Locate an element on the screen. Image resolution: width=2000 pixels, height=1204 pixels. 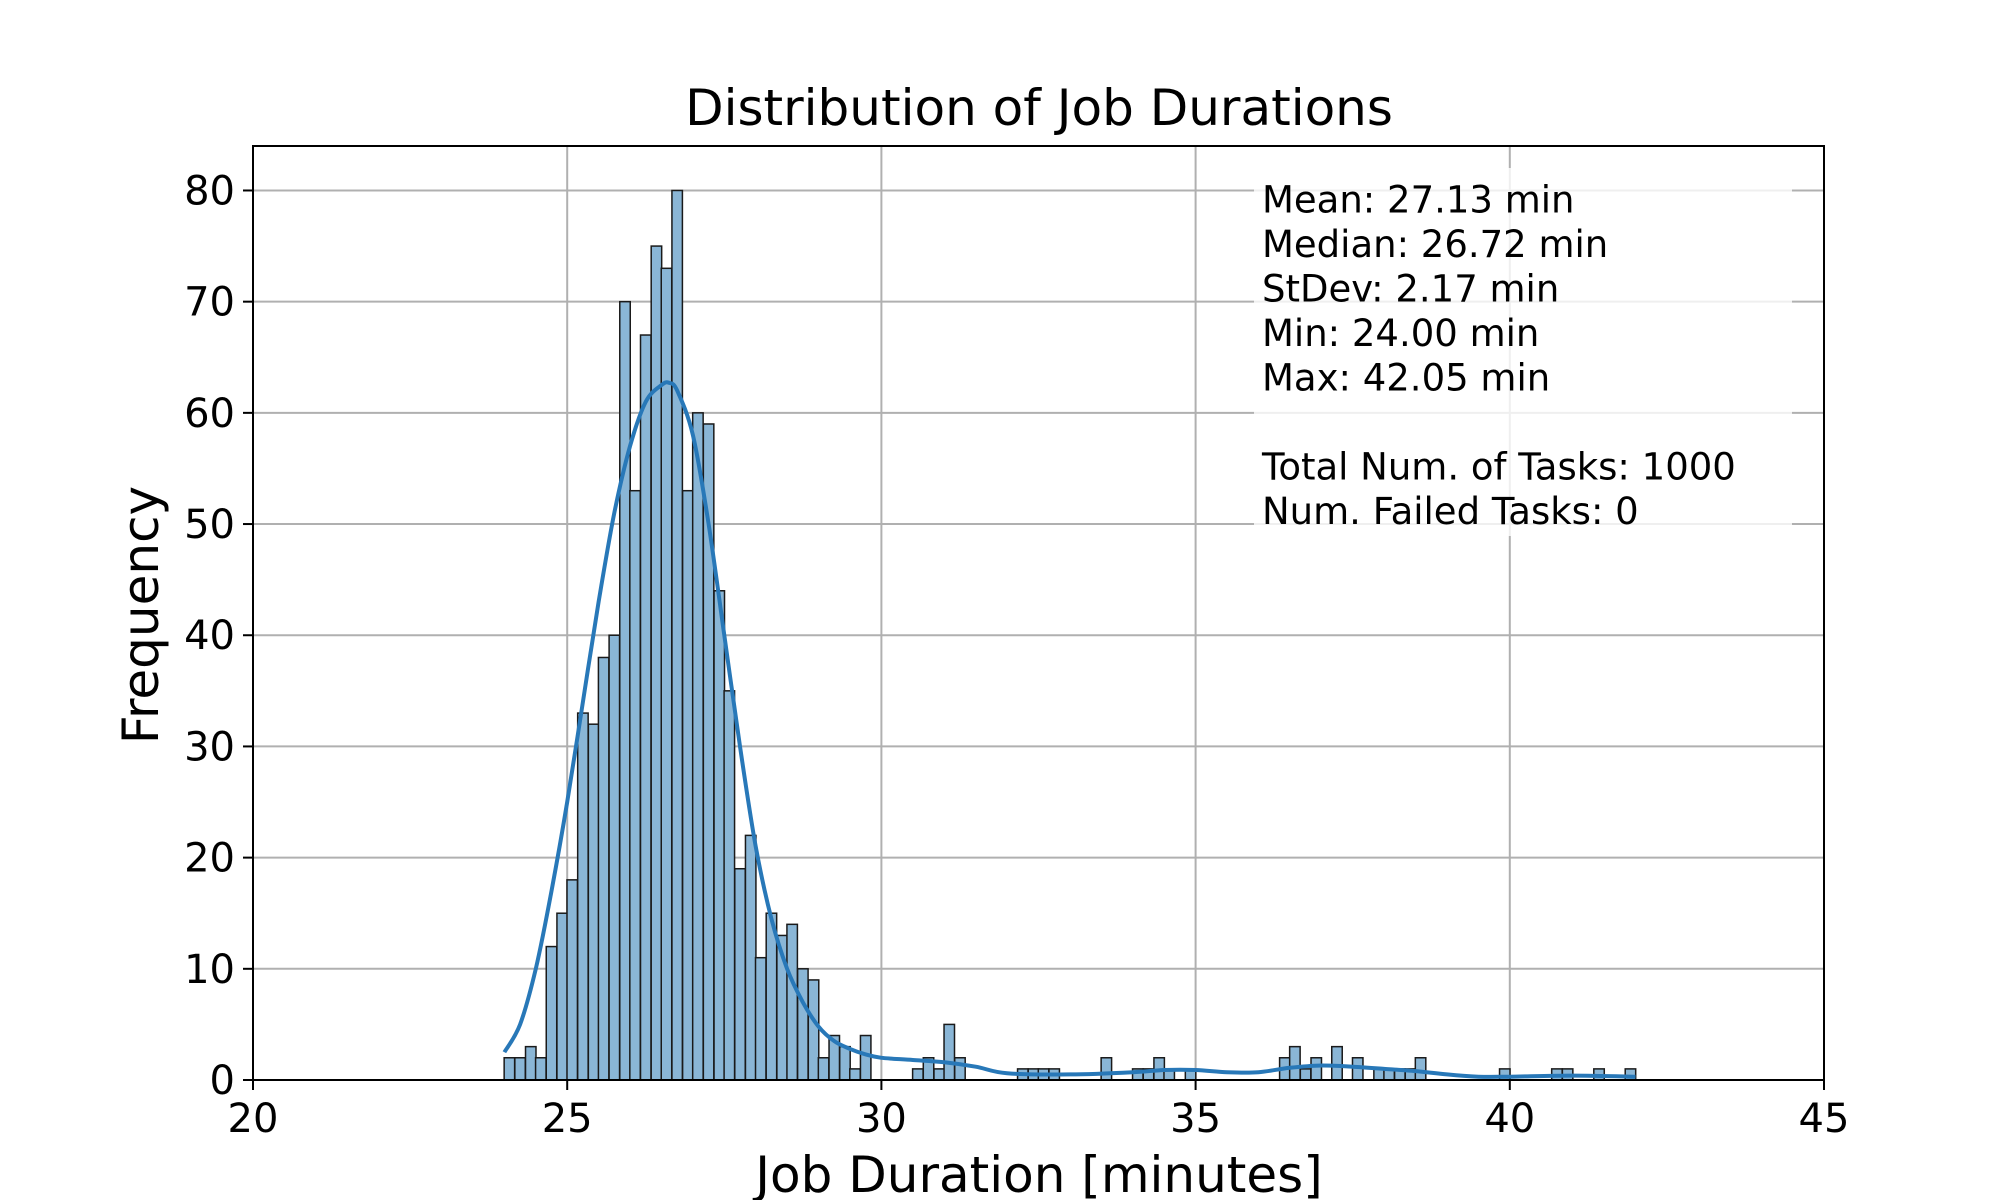
x-tick-label: 45 is located at coordinates (1824, 1119).